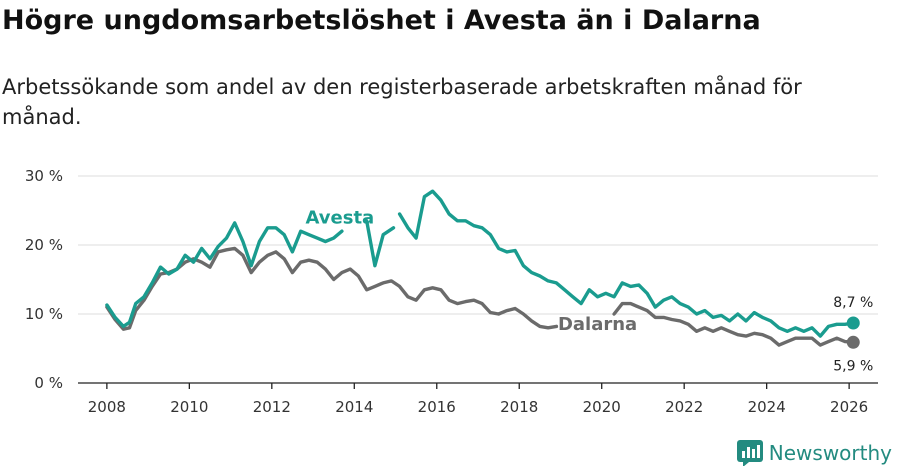 The image size is (900, 474). I want to click on y-tick-label: 10 %, so click(44, 314).